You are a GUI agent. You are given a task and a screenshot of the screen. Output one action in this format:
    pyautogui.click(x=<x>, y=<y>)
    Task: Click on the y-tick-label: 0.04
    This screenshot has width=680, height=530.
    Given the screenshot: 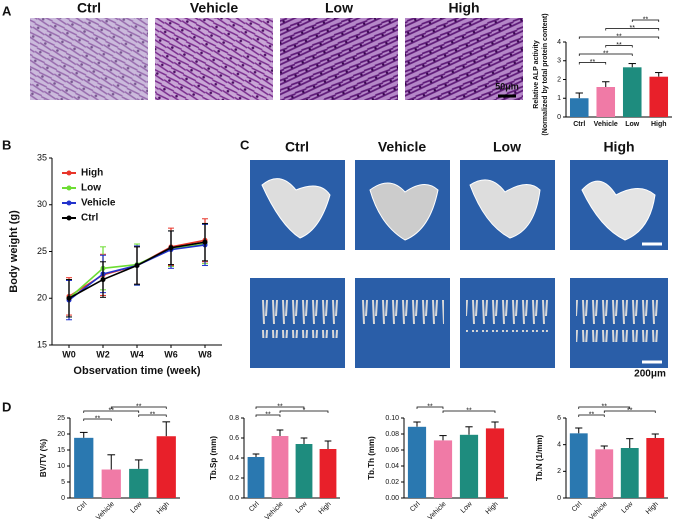 What is the action you would take?
    pyautogui.click(x=392, y=466)
    